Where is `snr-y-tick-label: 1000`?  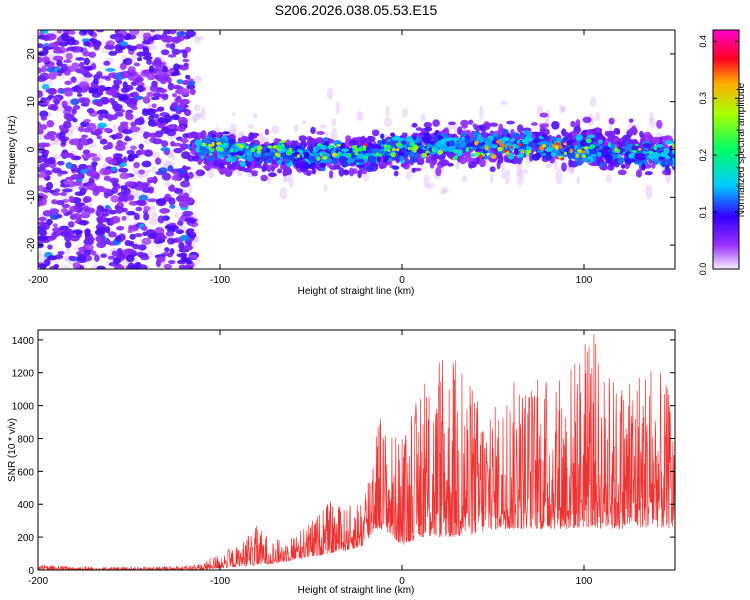 snr-y-tick-label: 1000 is located at coordinates (23, 407).